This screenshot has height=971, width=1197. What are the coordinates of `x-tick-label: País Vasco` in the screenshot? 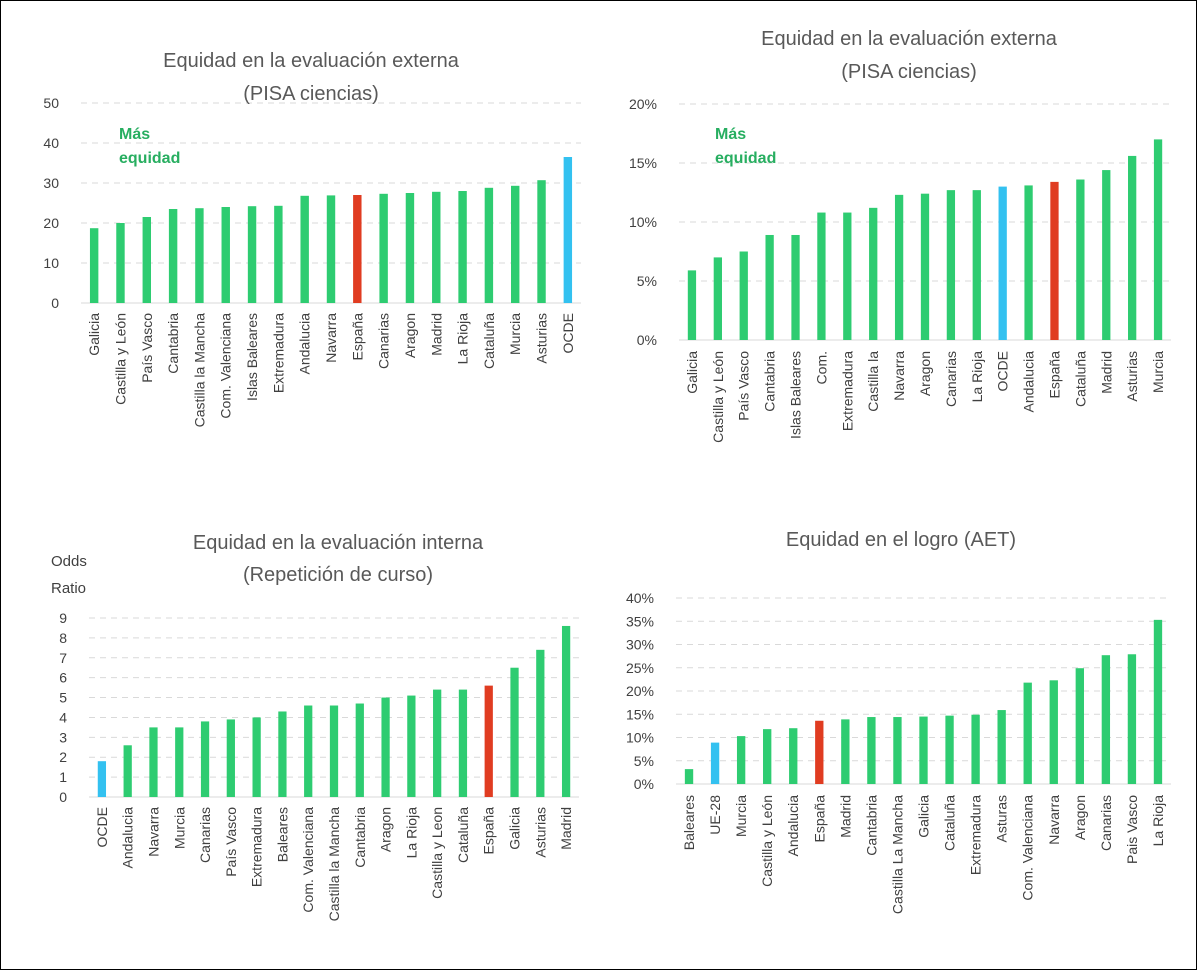 It's located at (147, 348).